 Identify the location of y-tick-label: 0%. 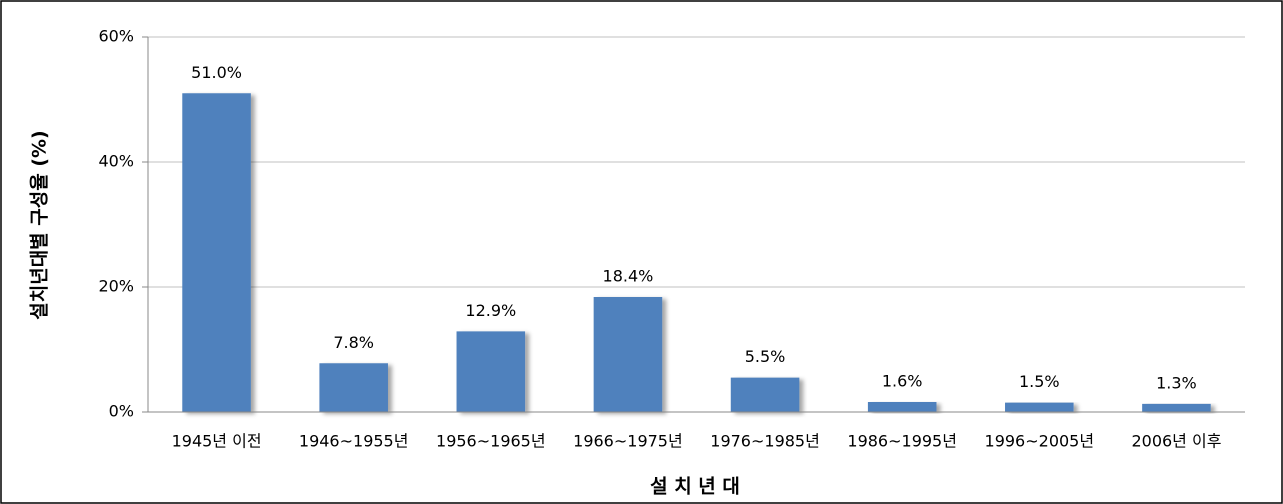
(121, 411).